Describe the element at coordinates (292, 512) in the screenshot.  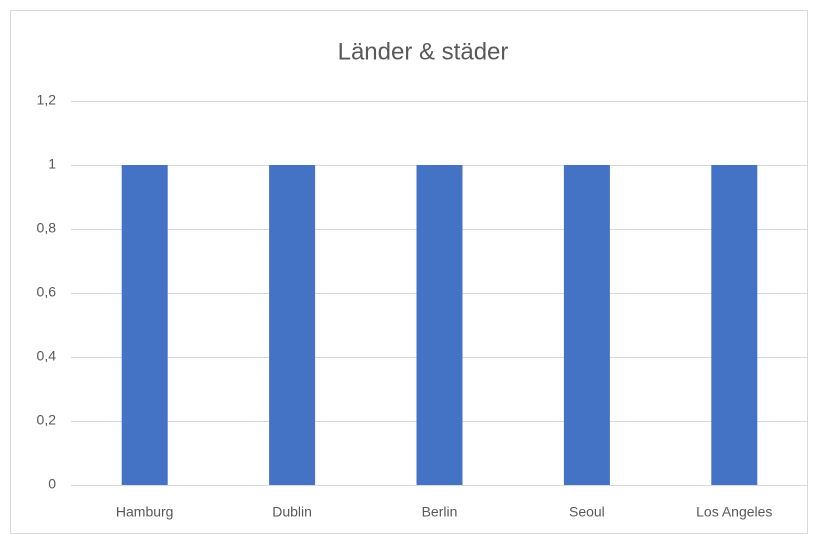
I see `x-tick-label: Dublin` at that location.